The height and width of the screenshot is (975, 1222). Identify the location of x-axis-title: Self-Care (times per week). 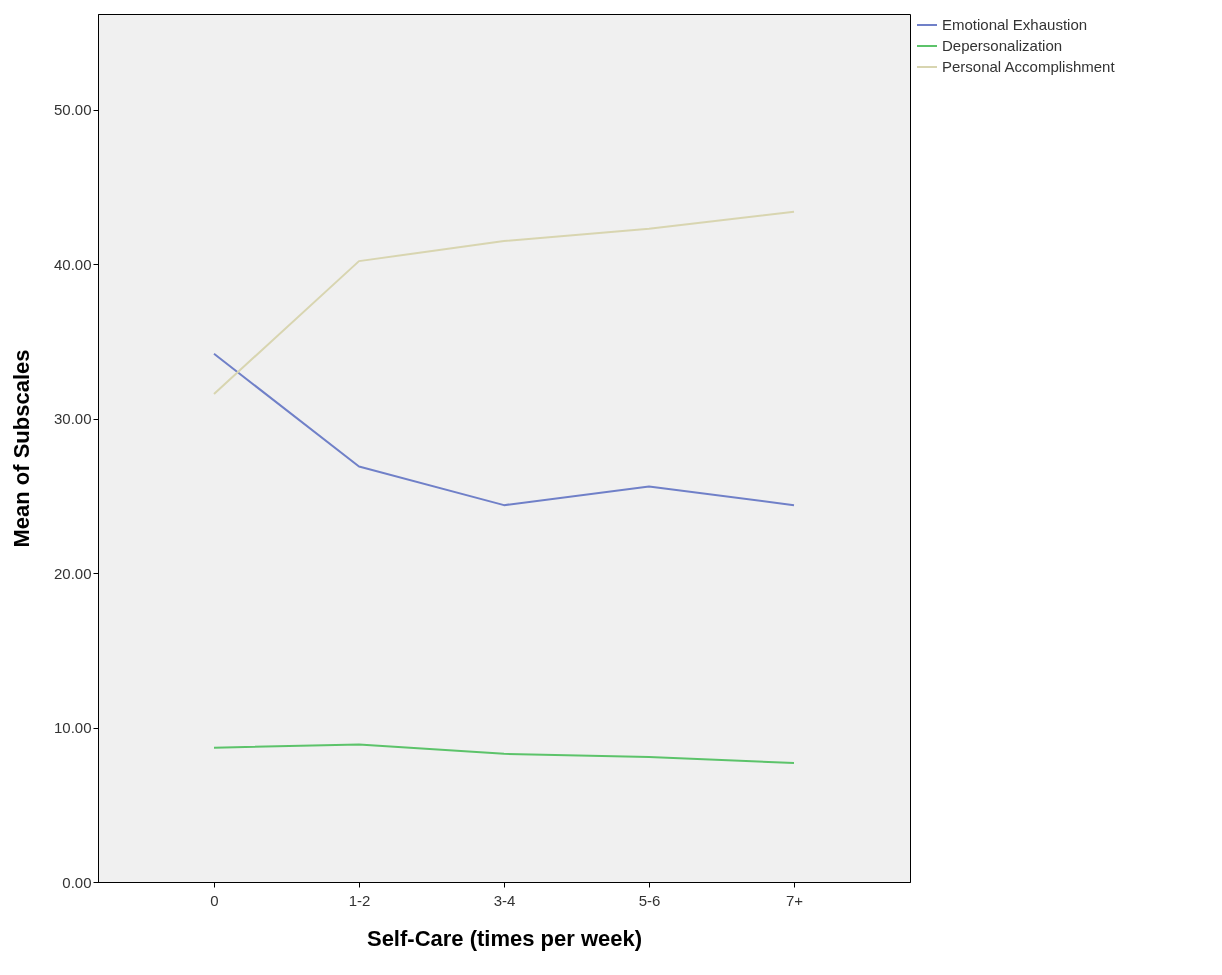
(504, 938).